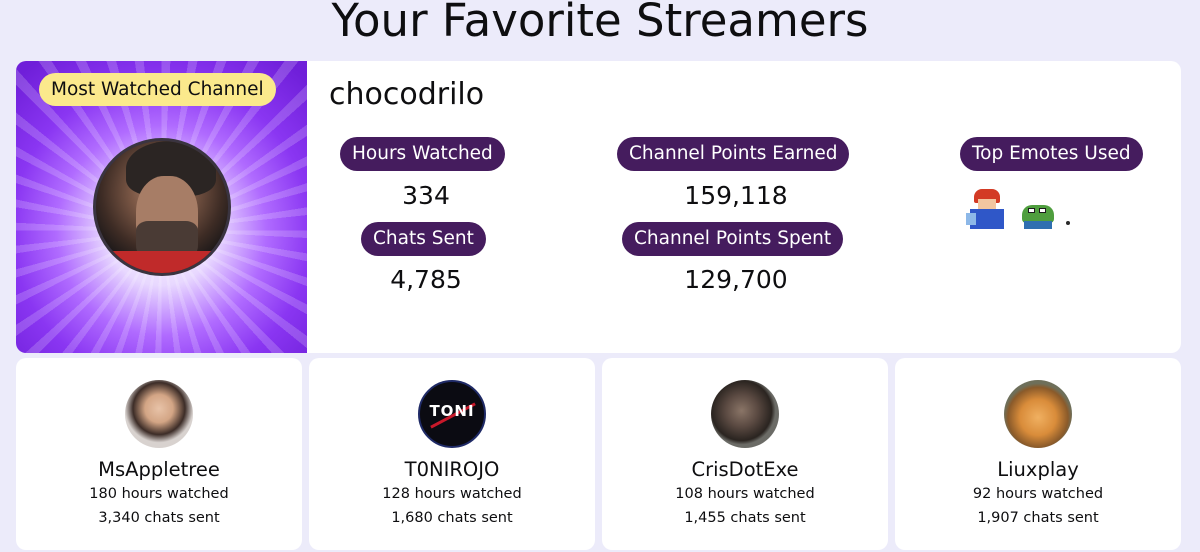  I want to click on pepe-emote-icon, so click(1040, 215).